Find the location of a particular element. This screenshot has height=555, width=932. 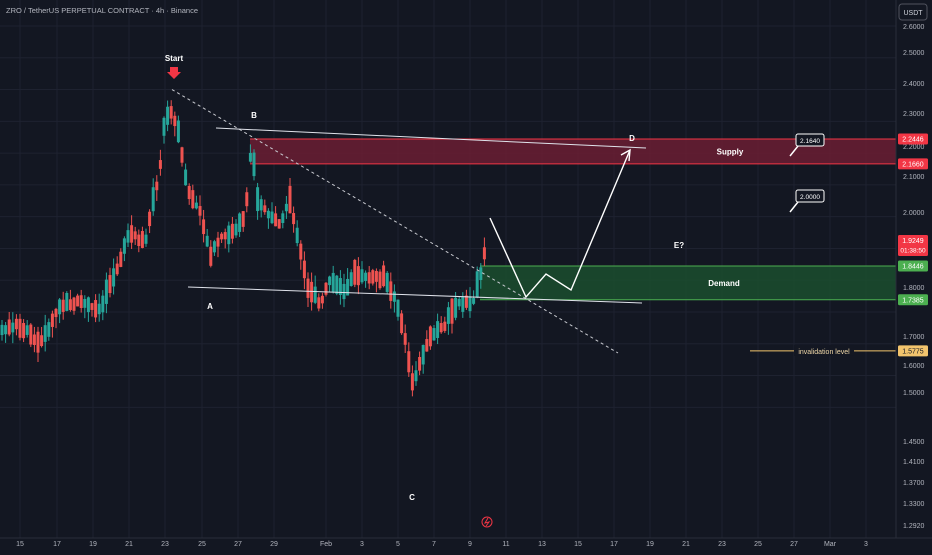

price-badge-invalidation is located at coordinates (913, 351).